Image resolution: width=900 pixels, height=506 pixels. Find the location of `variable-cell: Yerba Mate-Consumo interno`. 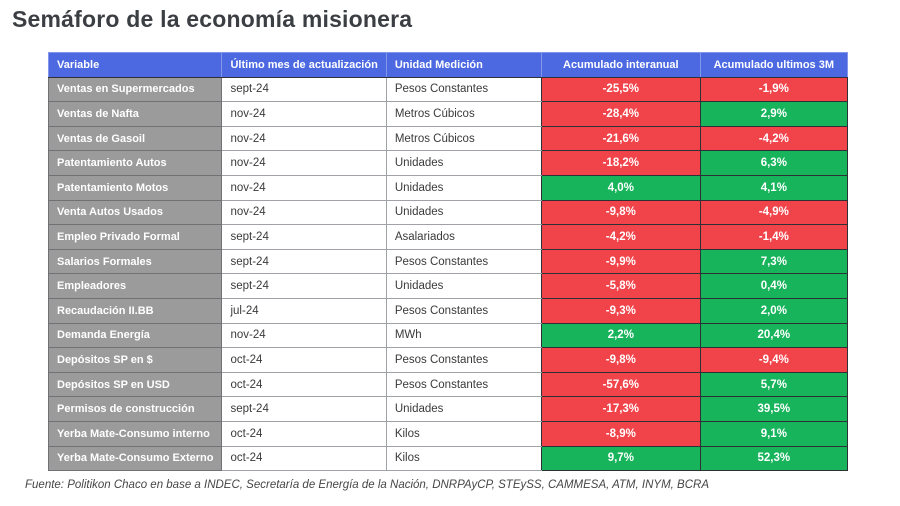

variable-cell: Yerba Mate-Consumo interno is located at coordinates (135, 433).